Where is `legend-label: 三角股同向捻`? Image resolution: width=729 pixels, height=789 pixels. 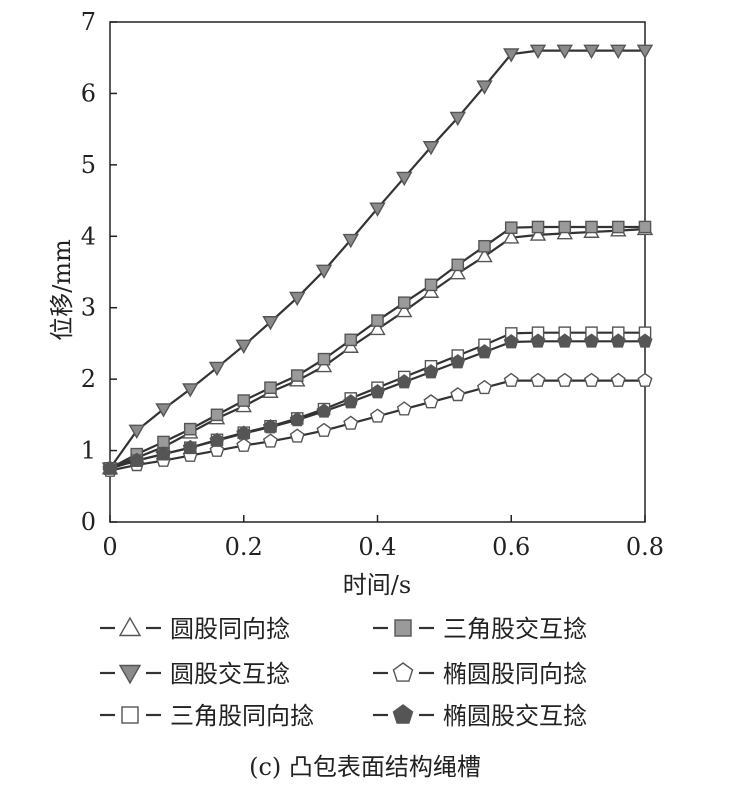 legend-label: 三角股同向捻 is located at coordinates (242, 716).